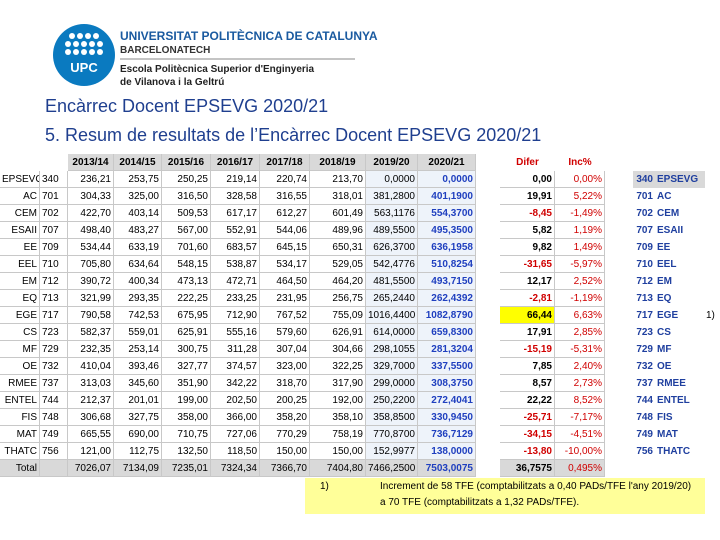 This screenshot has width=720, height=540. I want to click on value: 7235,01, so click(186, 468).